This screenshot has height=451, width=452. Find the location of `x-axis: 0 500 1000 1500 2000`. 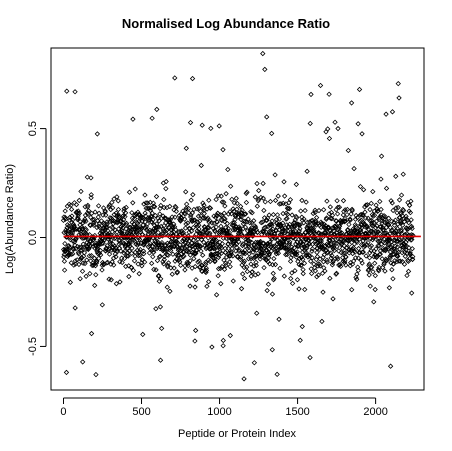

x-axis: 0 500 1000 1500 2000 is located at coordinates (224, 407).